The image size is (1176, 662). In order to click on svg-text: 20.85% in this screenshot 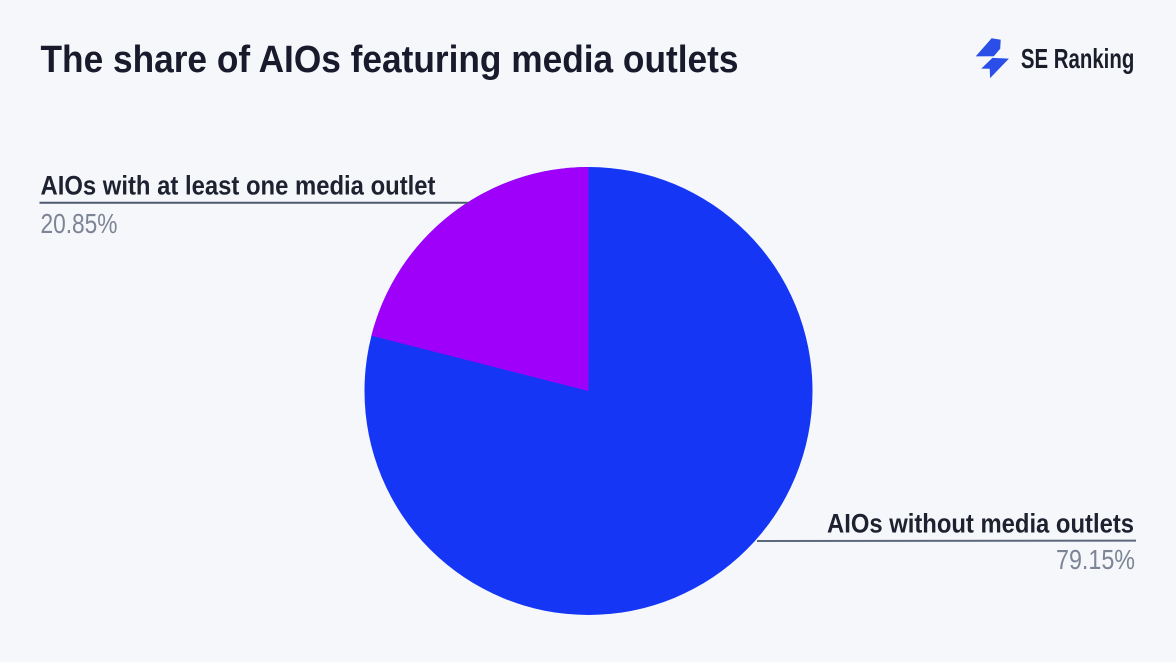, I will do `click(79, 223)`.